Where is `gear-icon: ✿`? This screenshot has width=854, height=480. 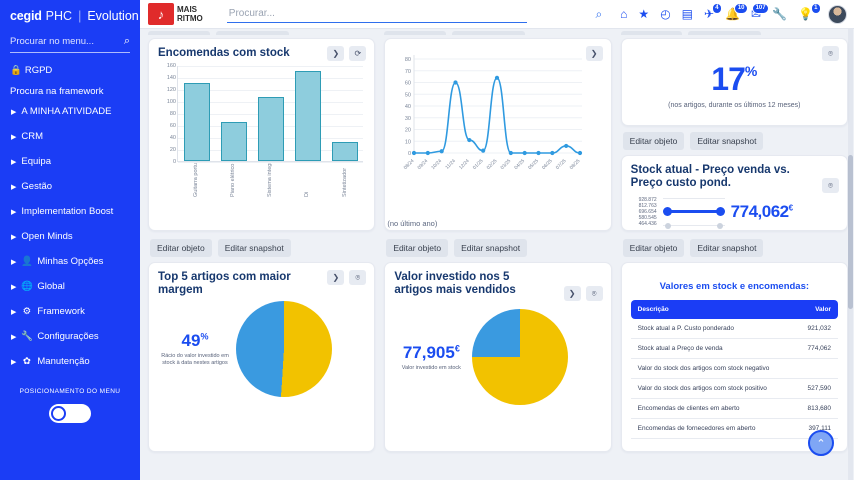 gear-icon: ✿ is located at coordinates (26, 361).